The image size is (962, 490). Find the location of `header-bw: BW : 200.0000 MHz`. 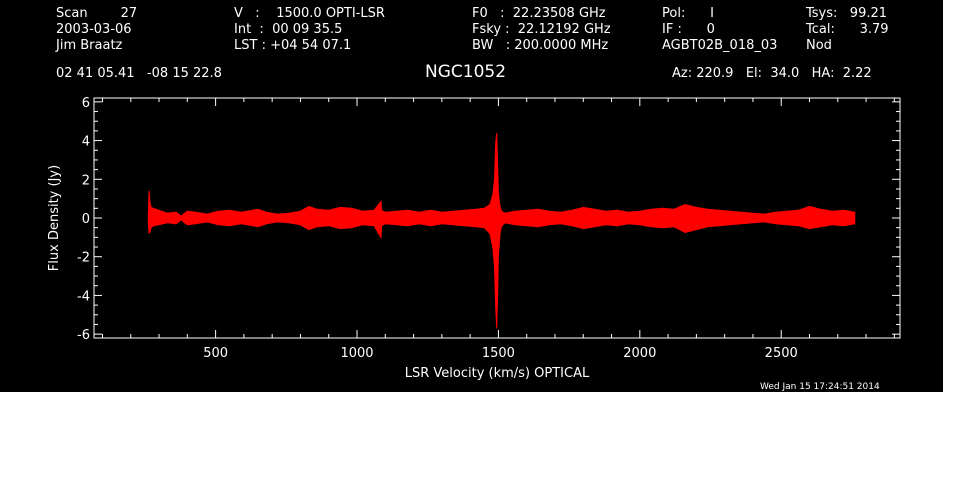

header-bw: BW : 200.0000 MHz is located at coordinates (540, 45).